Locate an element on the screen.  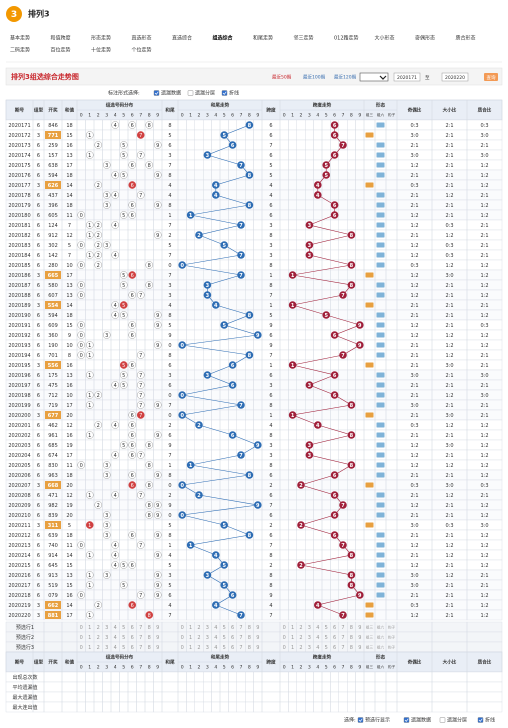
range-link: 最近120期 is located at coordinates (345, 77).